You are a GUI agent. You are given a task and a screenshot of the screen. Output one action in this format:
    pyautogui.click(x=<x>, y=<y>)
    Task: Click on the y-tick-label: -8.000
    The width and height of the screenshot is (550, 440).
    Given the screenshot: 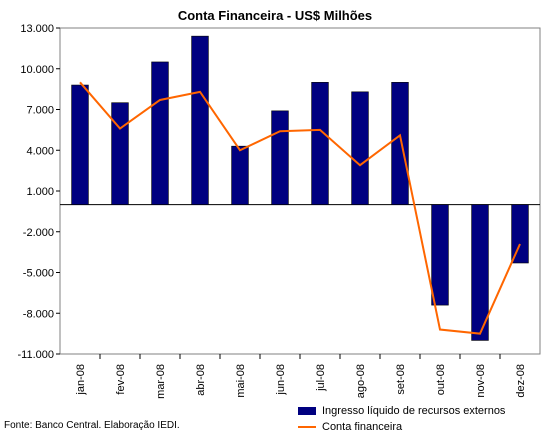 What is the action you would take?
    pyautogui.click(x=38, y=314)
    